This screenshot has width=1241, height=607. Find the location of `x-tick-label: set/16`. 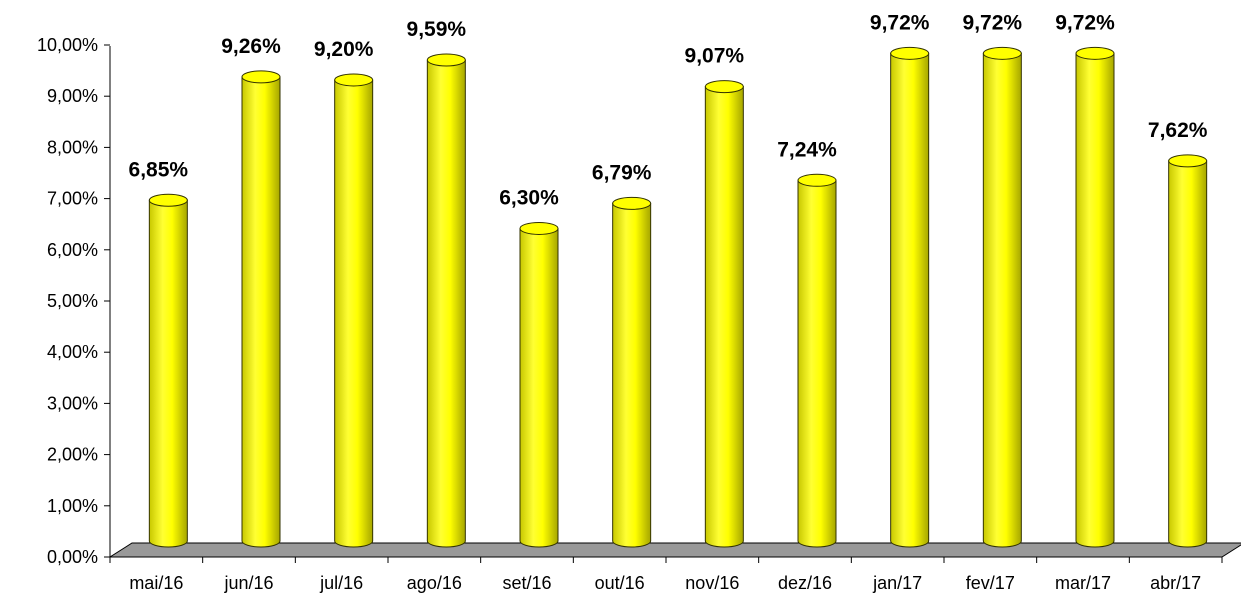

x-tick-label: set/16 is located at coordinates (526, 583).